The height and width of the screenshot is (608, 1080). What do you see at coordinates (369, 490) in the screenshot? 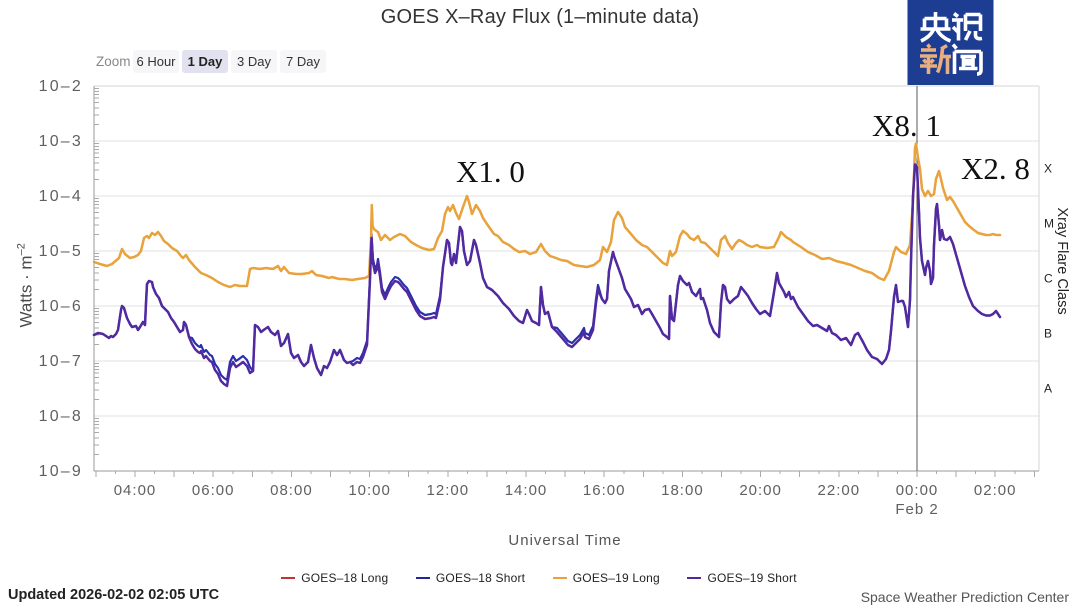
I see `svg-text: 10:00` at bounding box center [369, 490].